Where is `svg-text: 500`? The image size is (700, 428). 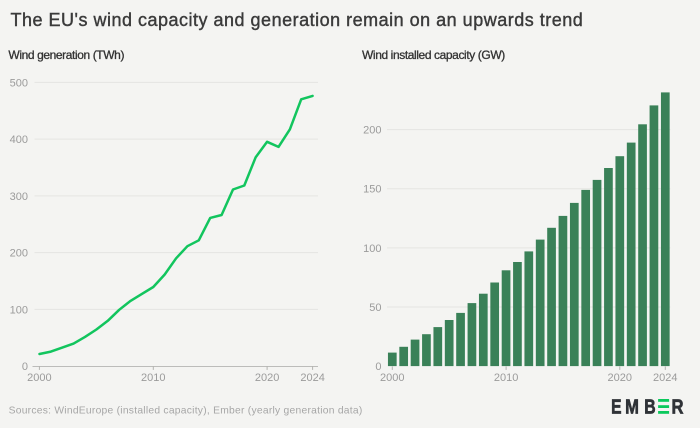 svg-text: 500 is located at coordinates (19, 83).